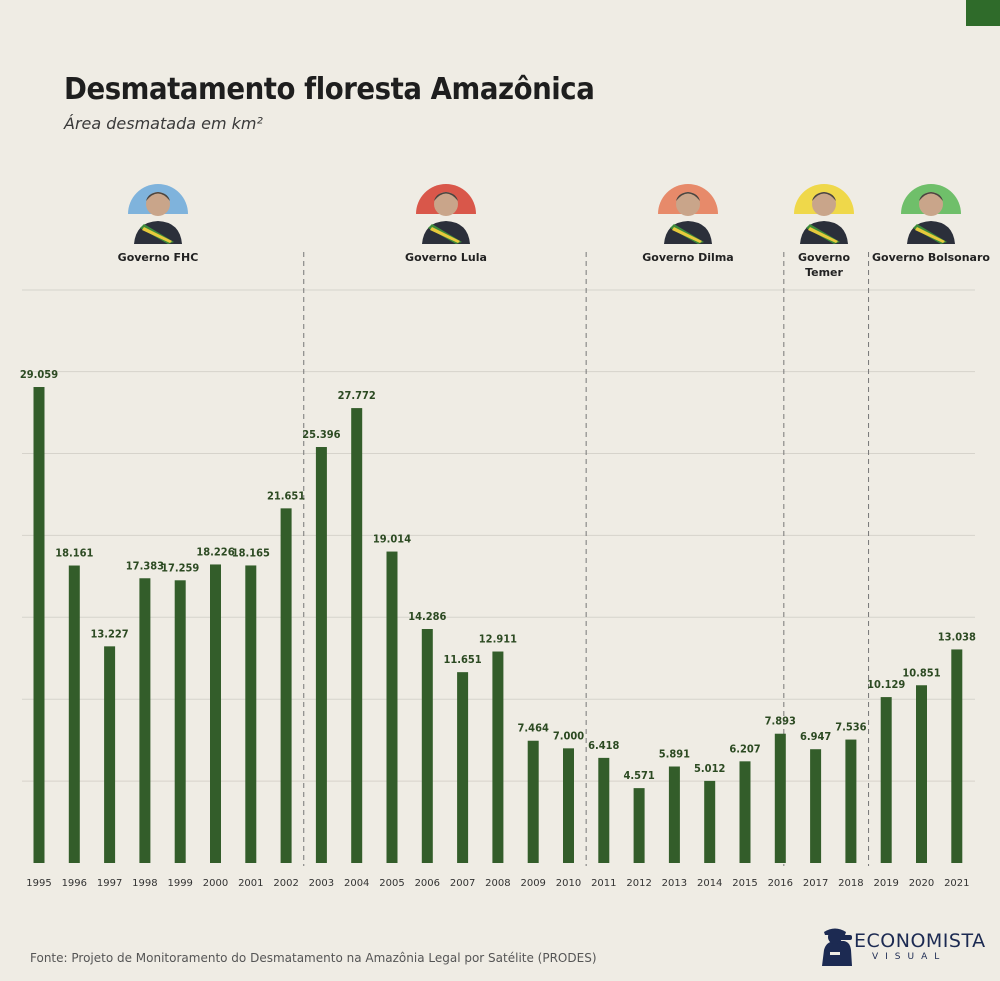 This screenshot has width=1000, height=981. Describe the element at coordinates (604, 810) in the screenshot. I see `bar-2011` at that location.